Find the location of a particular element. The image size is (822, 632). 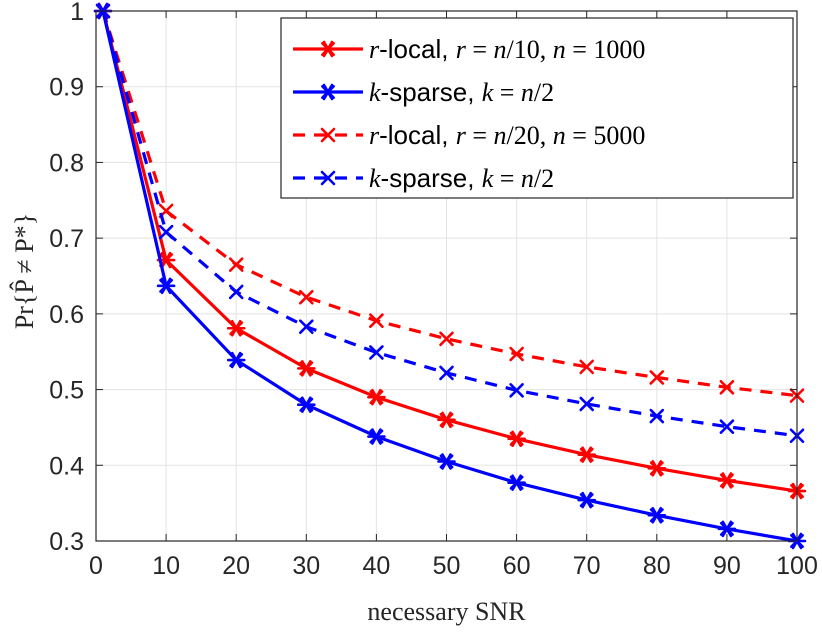

x-axis-label: necessary SNR is located at coordinates (446, 611).